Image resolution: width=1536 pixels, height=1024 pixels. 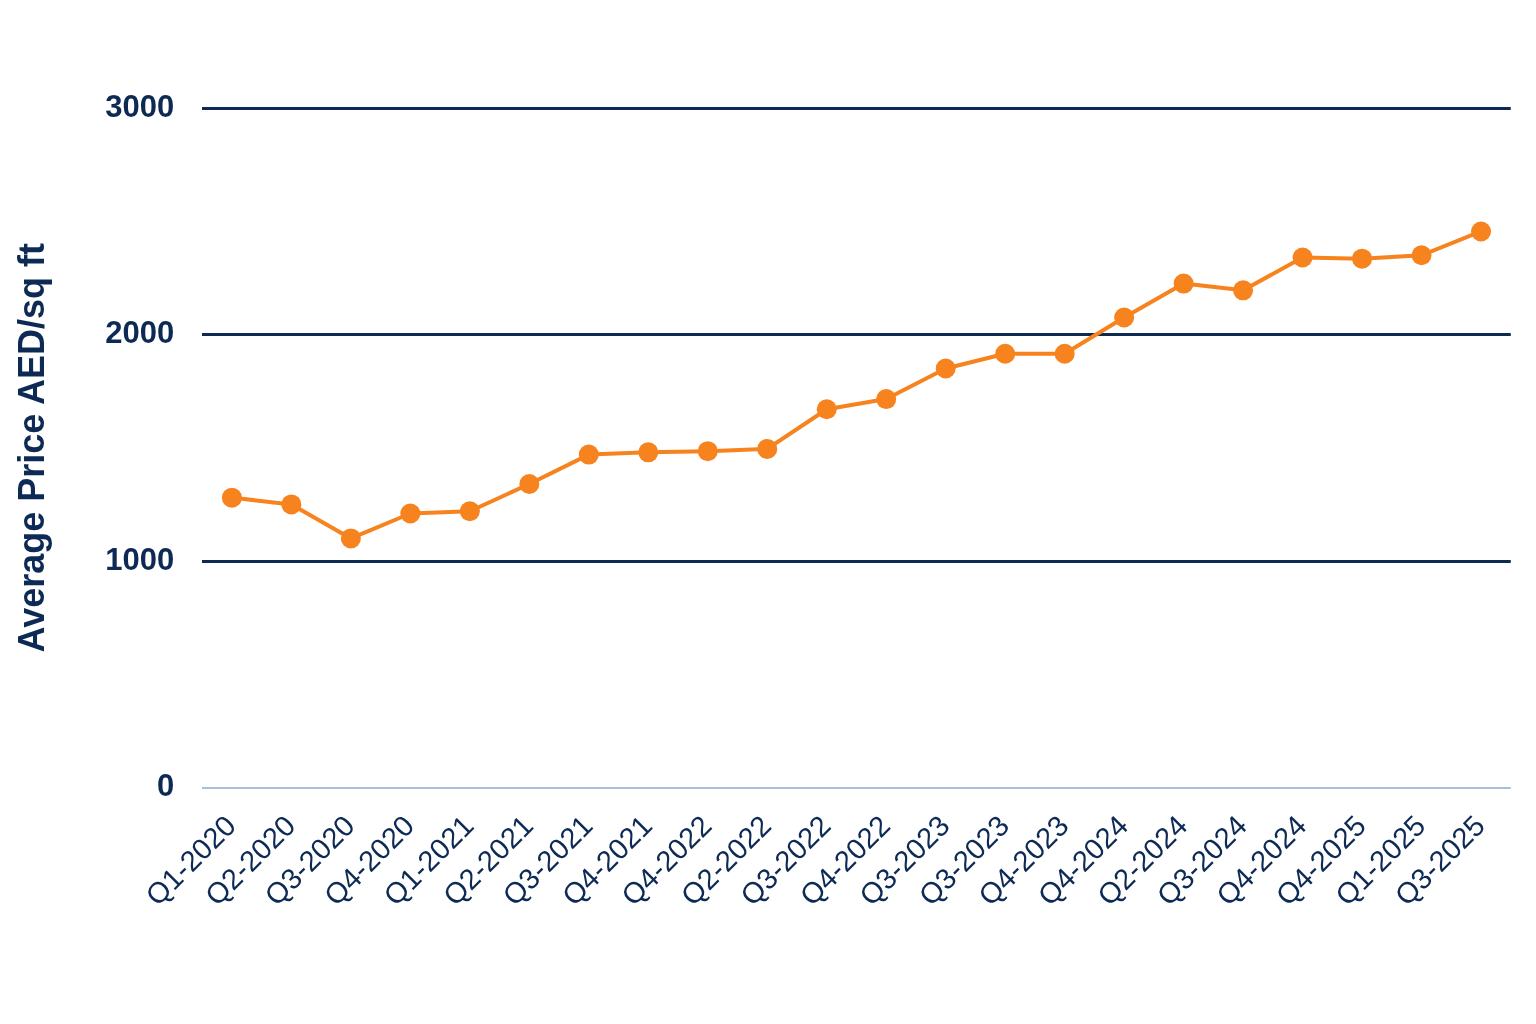 I want to click on y-axis-title: Average Price AED/sq ft, so click(x=31, y=448).